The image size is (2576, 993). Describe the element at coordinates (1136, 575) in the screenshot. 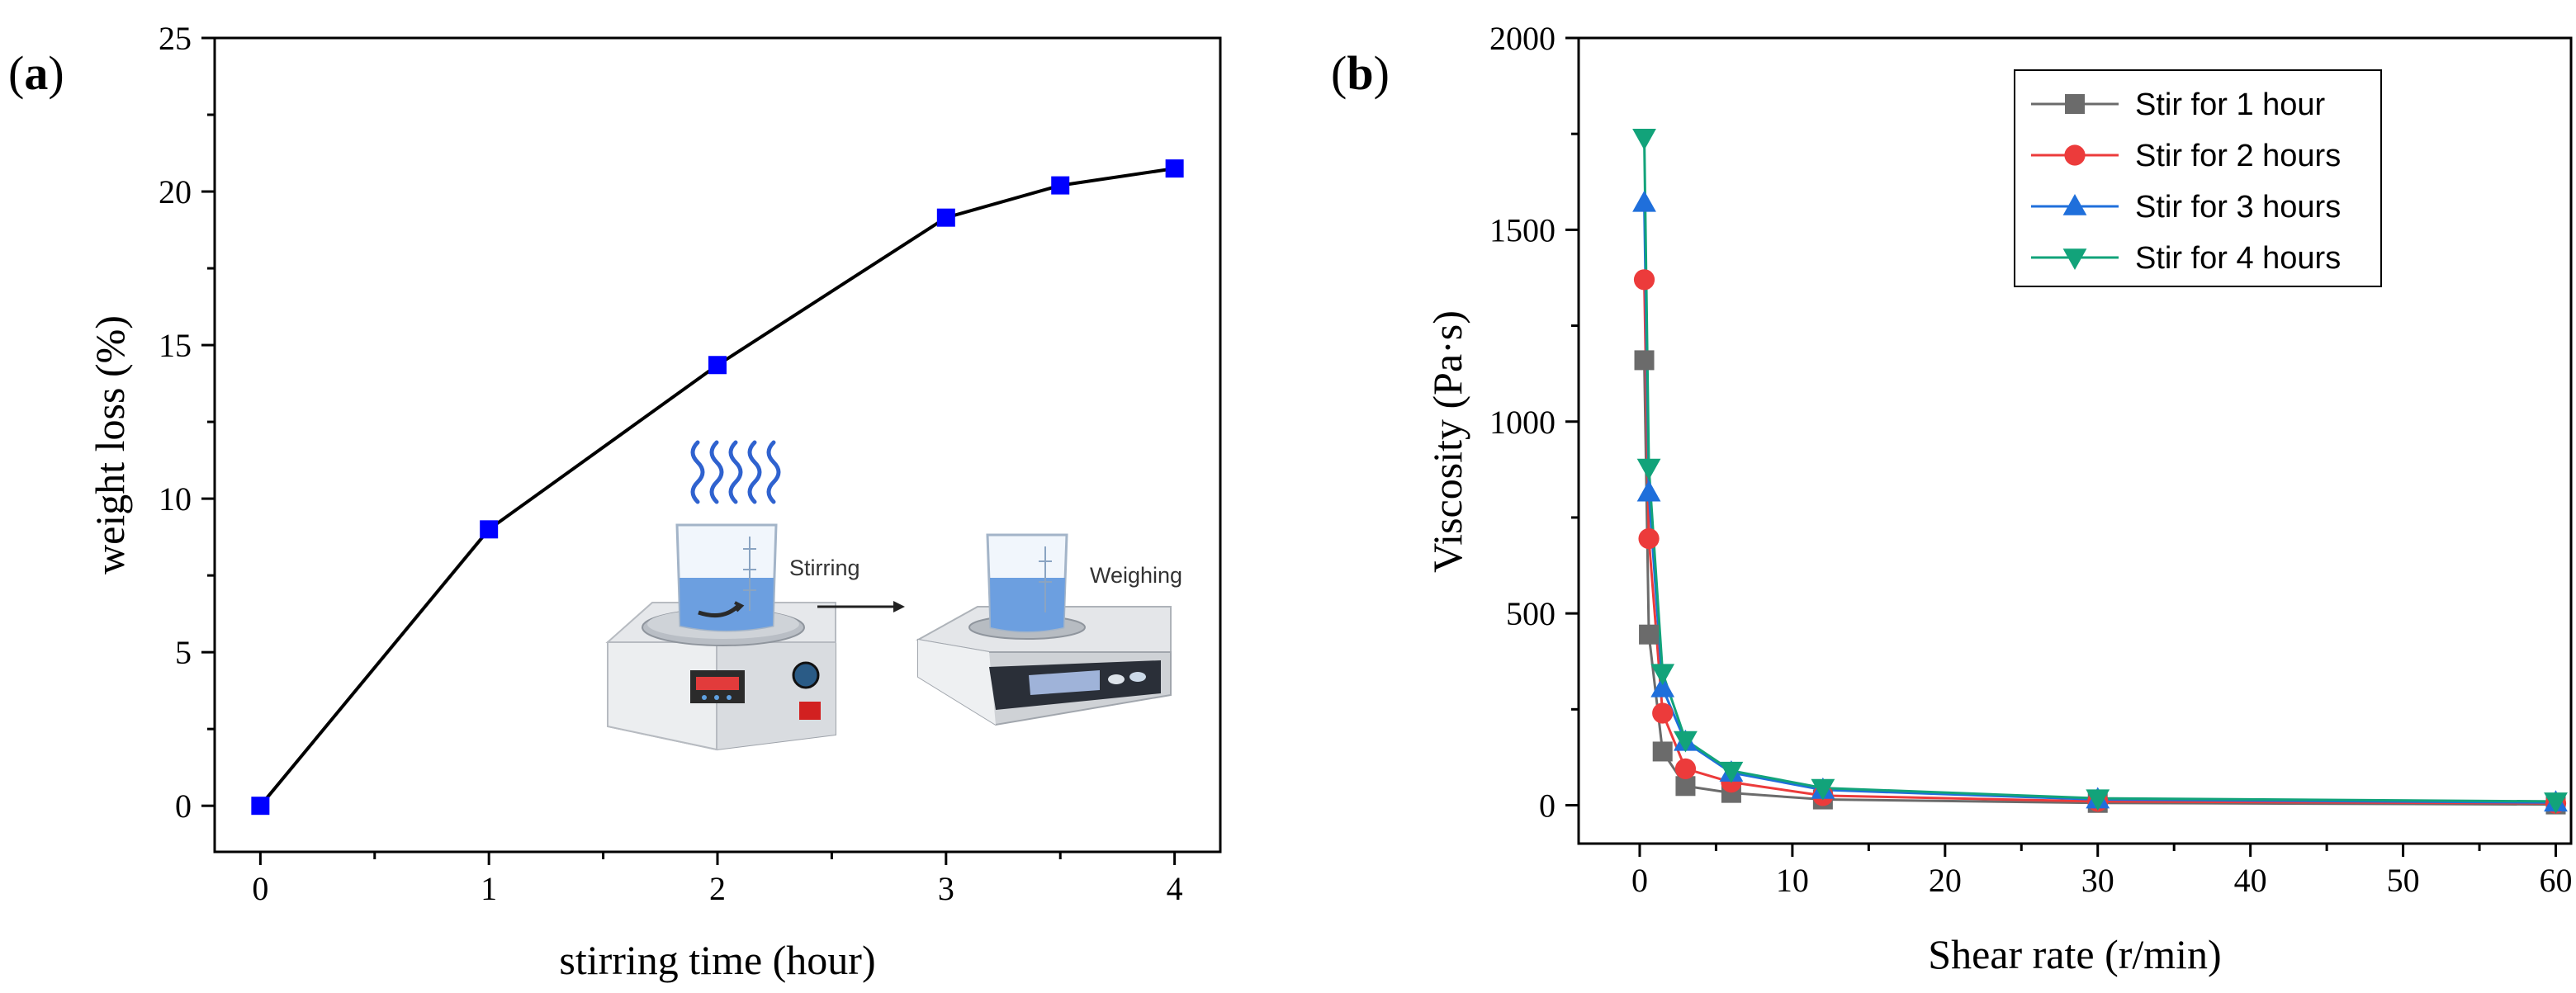

I see `weighing-label: Weighing` at that location.